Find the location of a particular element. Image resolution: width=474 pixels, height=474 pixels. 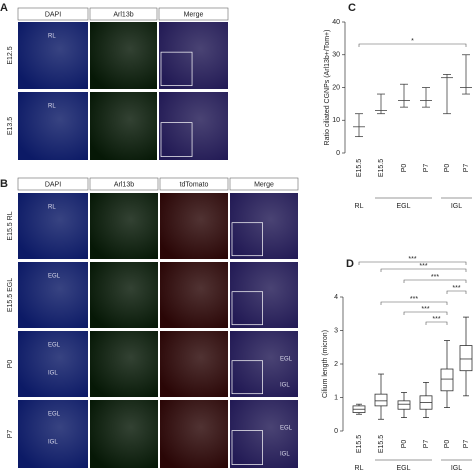

row-label: E13.5 is located at coordinates (10, 126).